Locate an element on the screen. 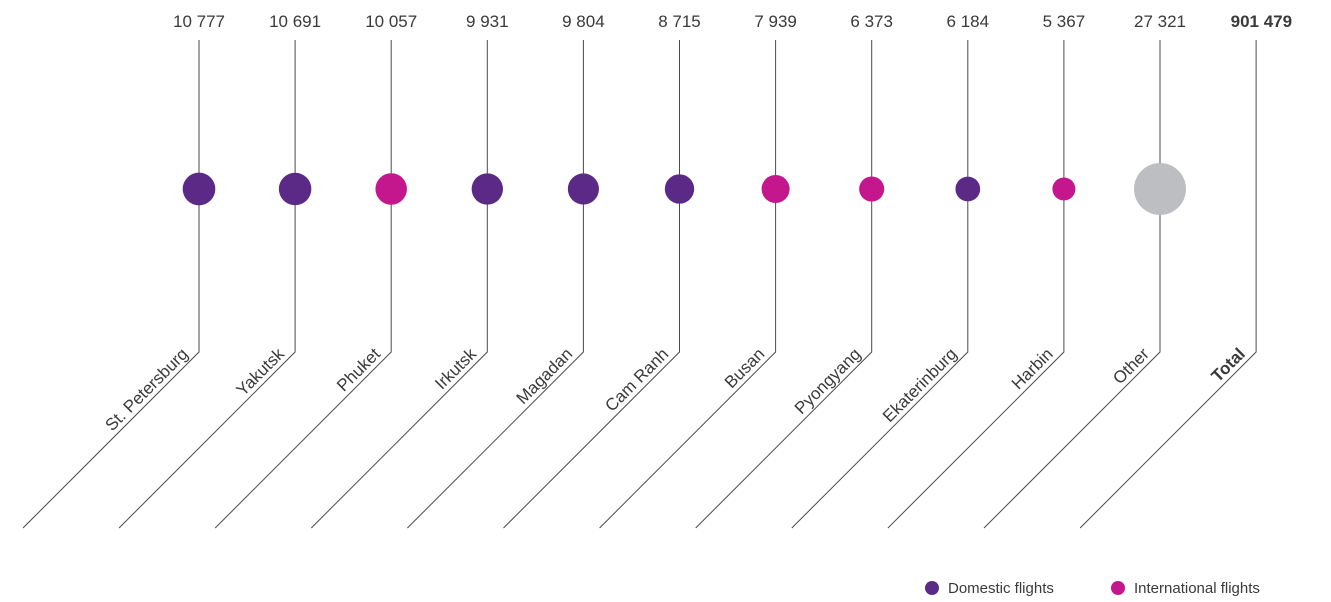  category-label-yakutsk: Yakutsk is located at coordinates (261, 372).